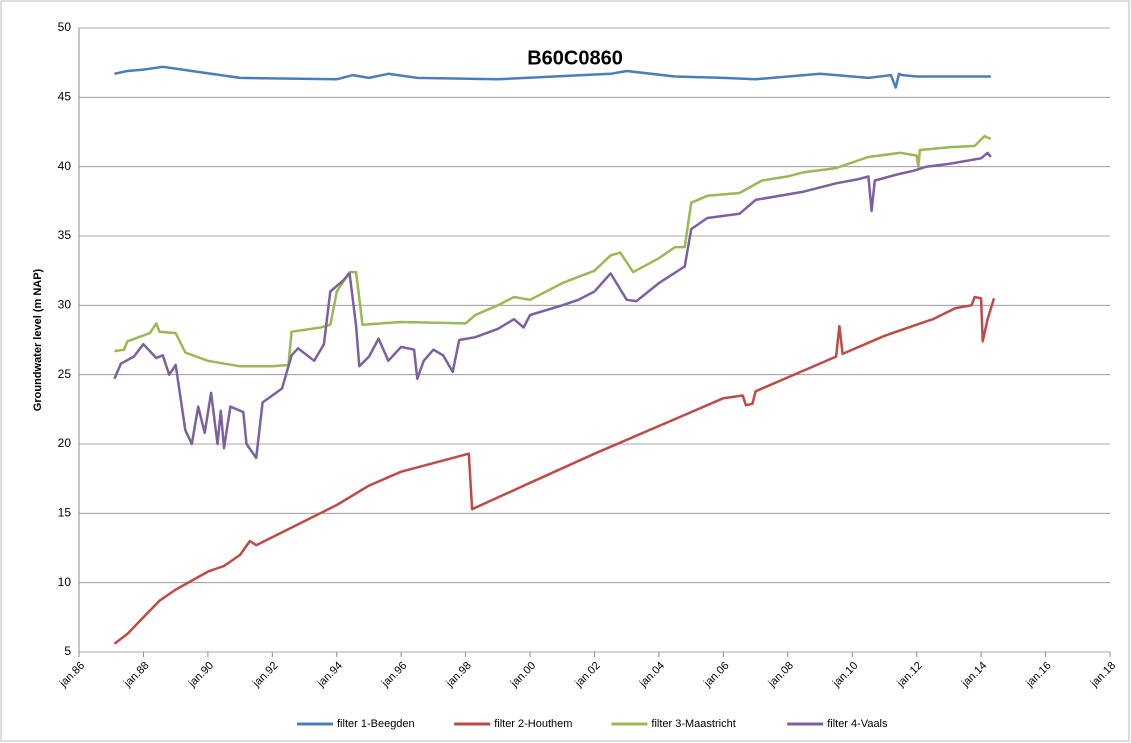 Image resolution: width=1131 pixels, height=743 pixels. Describe the element at coordinates (65, 27) in the screenshot. I see `y-tick-label: 50` at that location.